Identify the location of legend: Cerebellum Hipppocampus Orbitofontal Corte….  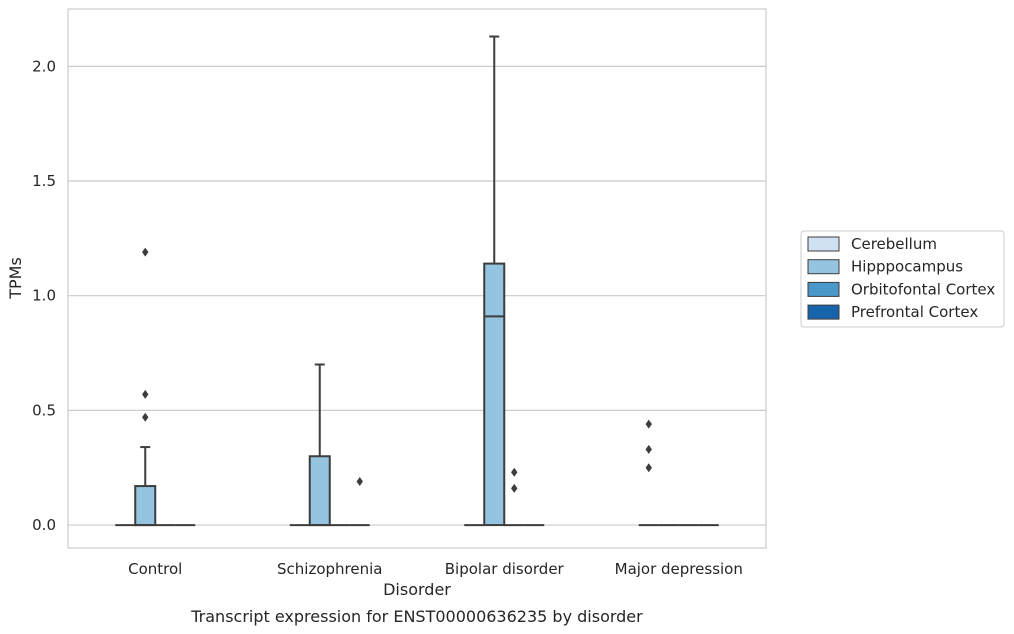
(902, 279).